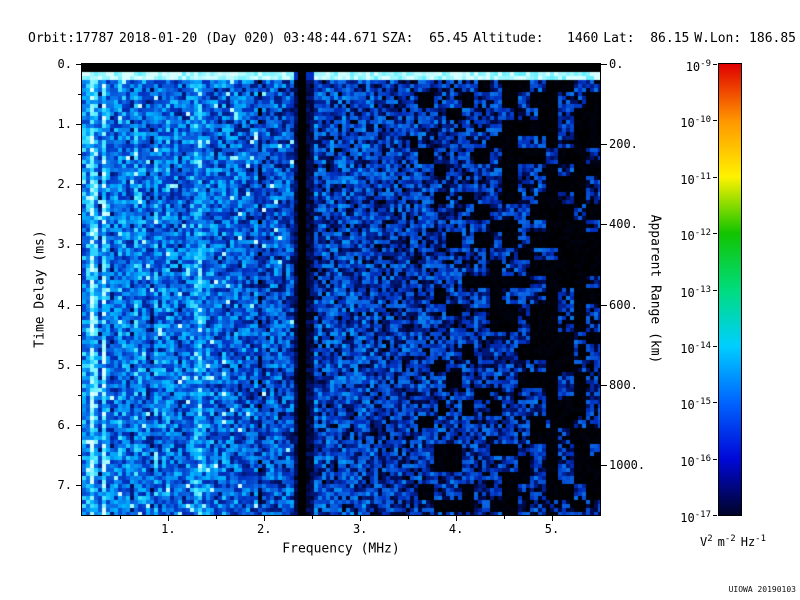  I want to click on y-tick-label: 5., so click(64, 364).